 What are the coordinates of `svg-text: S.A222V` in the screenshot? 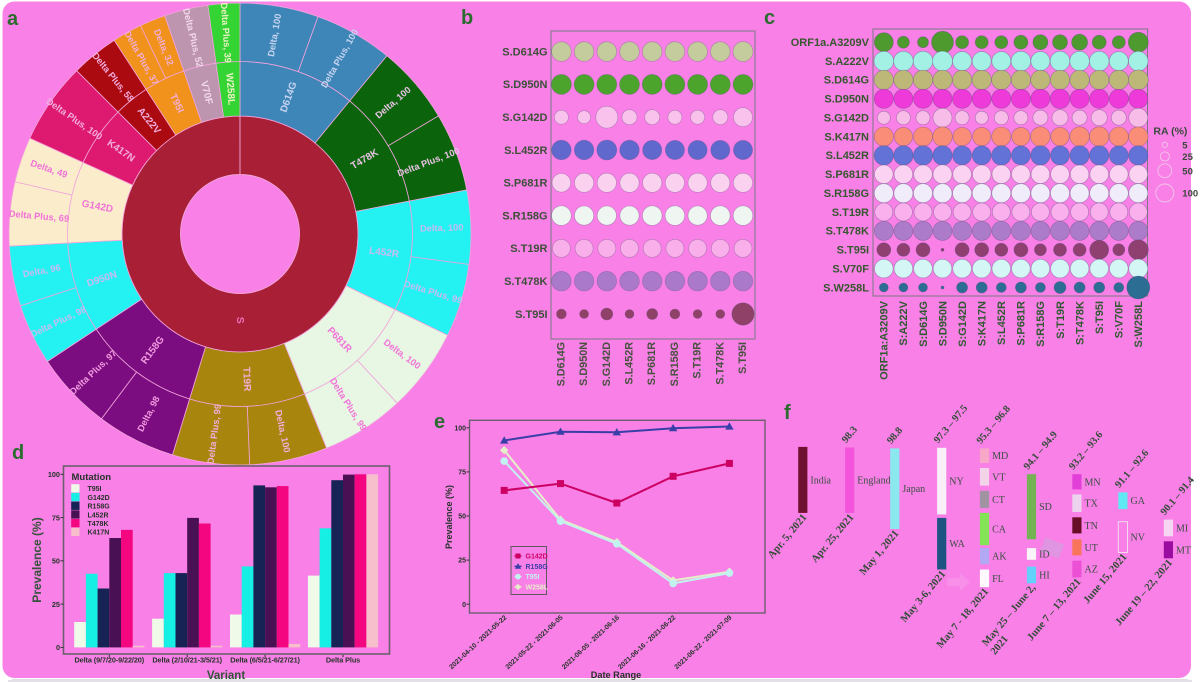 It's located at (847, 62).